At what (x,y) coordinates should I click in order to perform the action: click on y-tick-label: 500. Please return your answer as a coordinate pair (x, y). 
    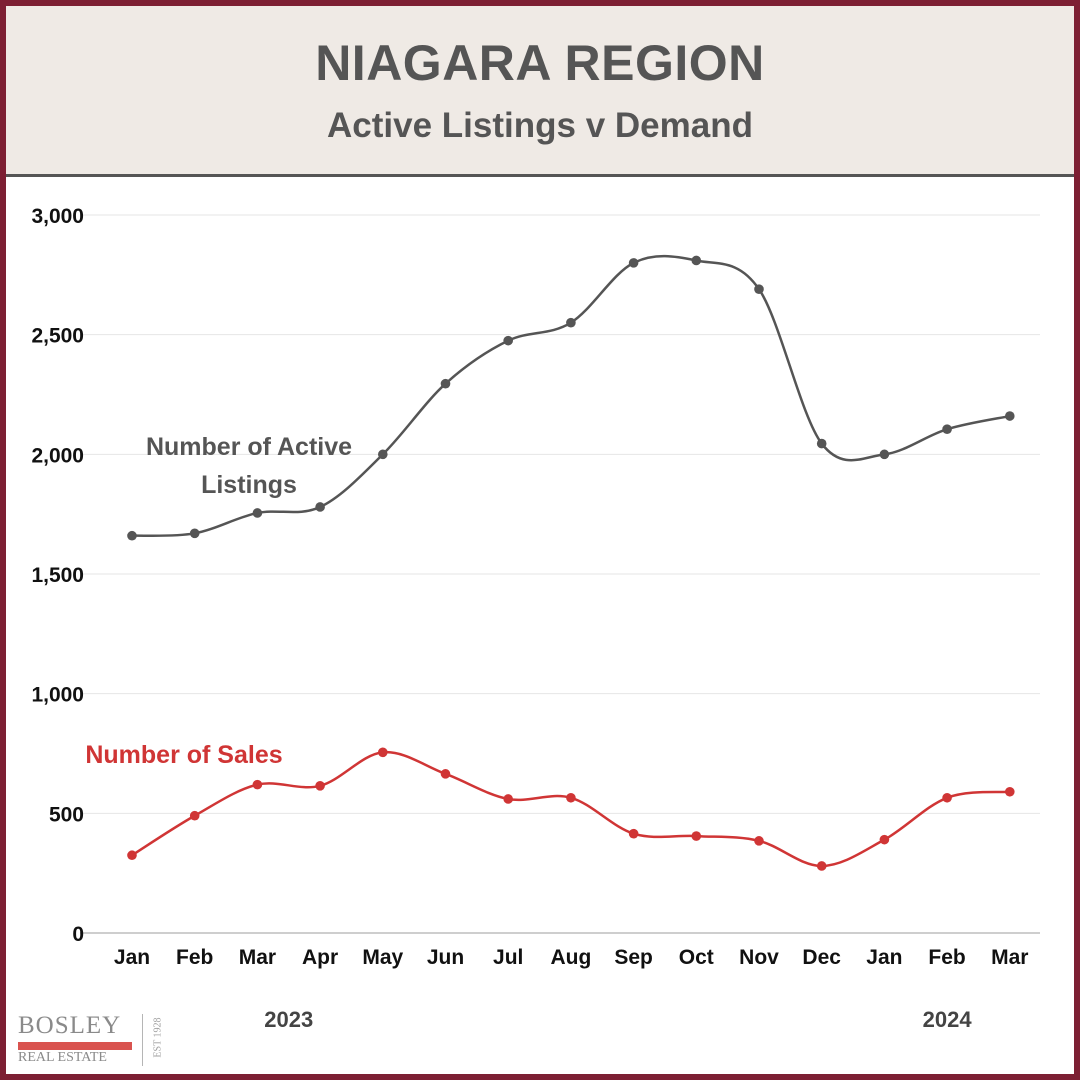
    Looking at the image, I should click on (66, 814).